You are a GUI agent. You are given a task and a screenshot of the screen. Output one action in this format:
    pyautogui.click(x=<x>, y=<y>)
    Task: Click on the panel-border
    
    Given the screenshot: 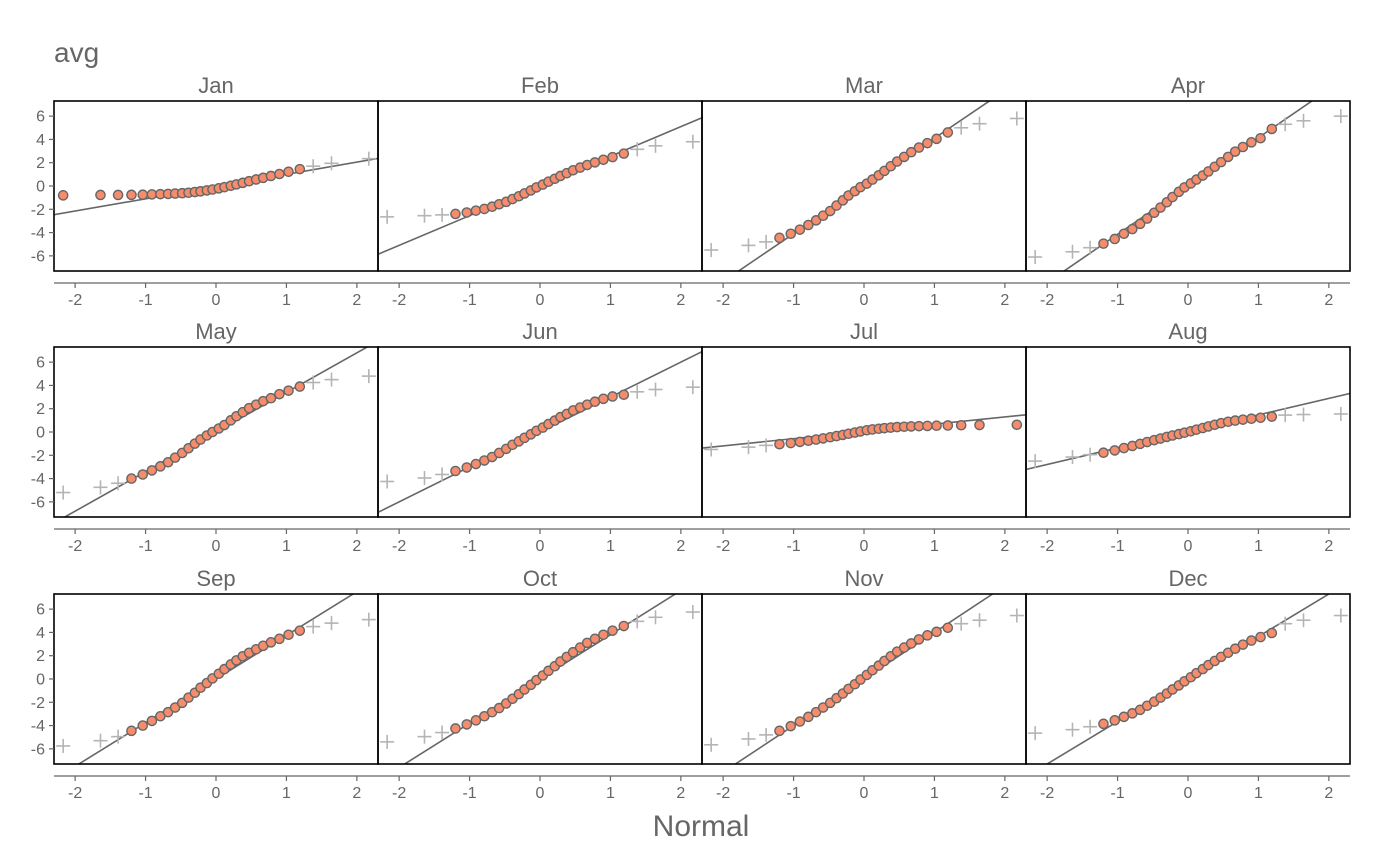 What is the action you would take?
    pyautogui.click(x=1188, y=186)
    